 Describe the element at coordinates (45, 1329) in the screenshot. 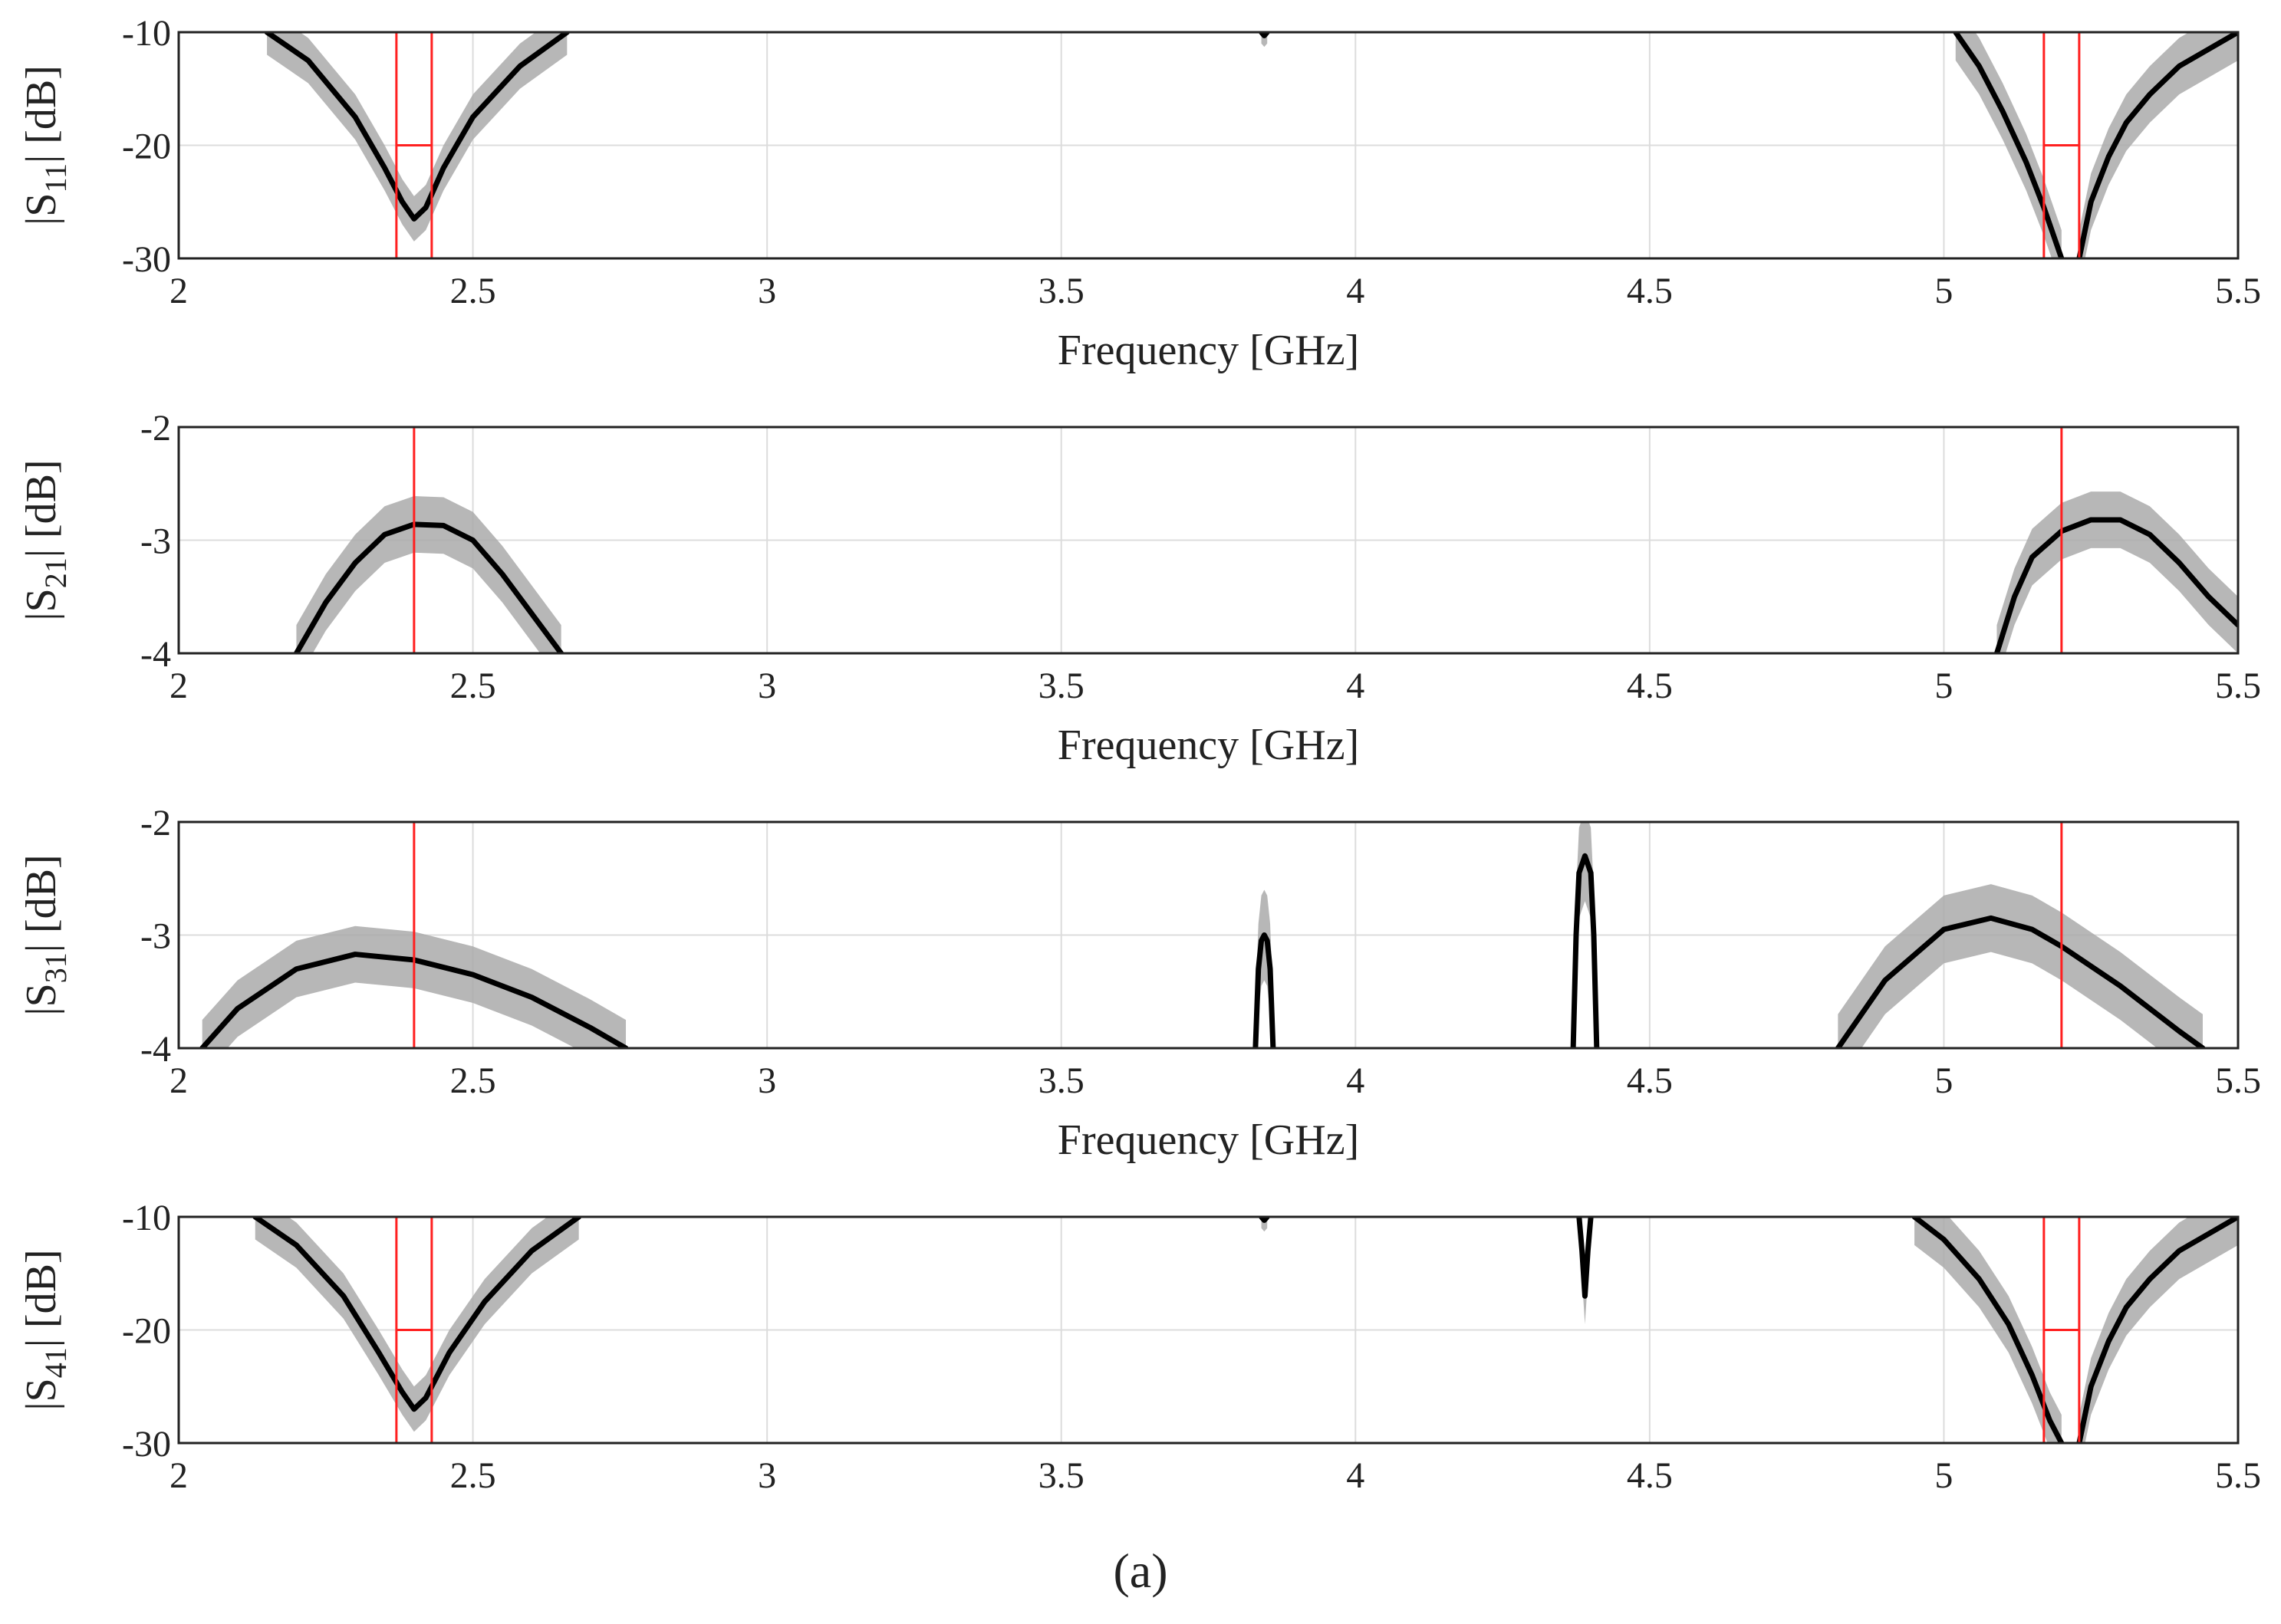

I see `y-axis-title: |S41| [dB]` at that location.